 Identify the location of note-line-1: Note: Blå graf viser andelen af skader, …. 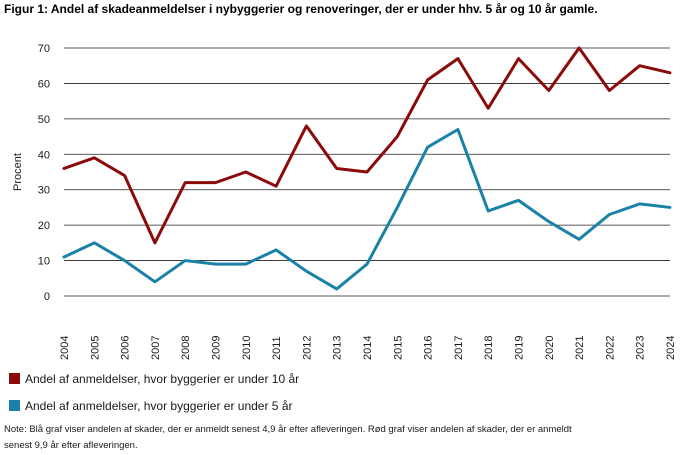
(288, 429).